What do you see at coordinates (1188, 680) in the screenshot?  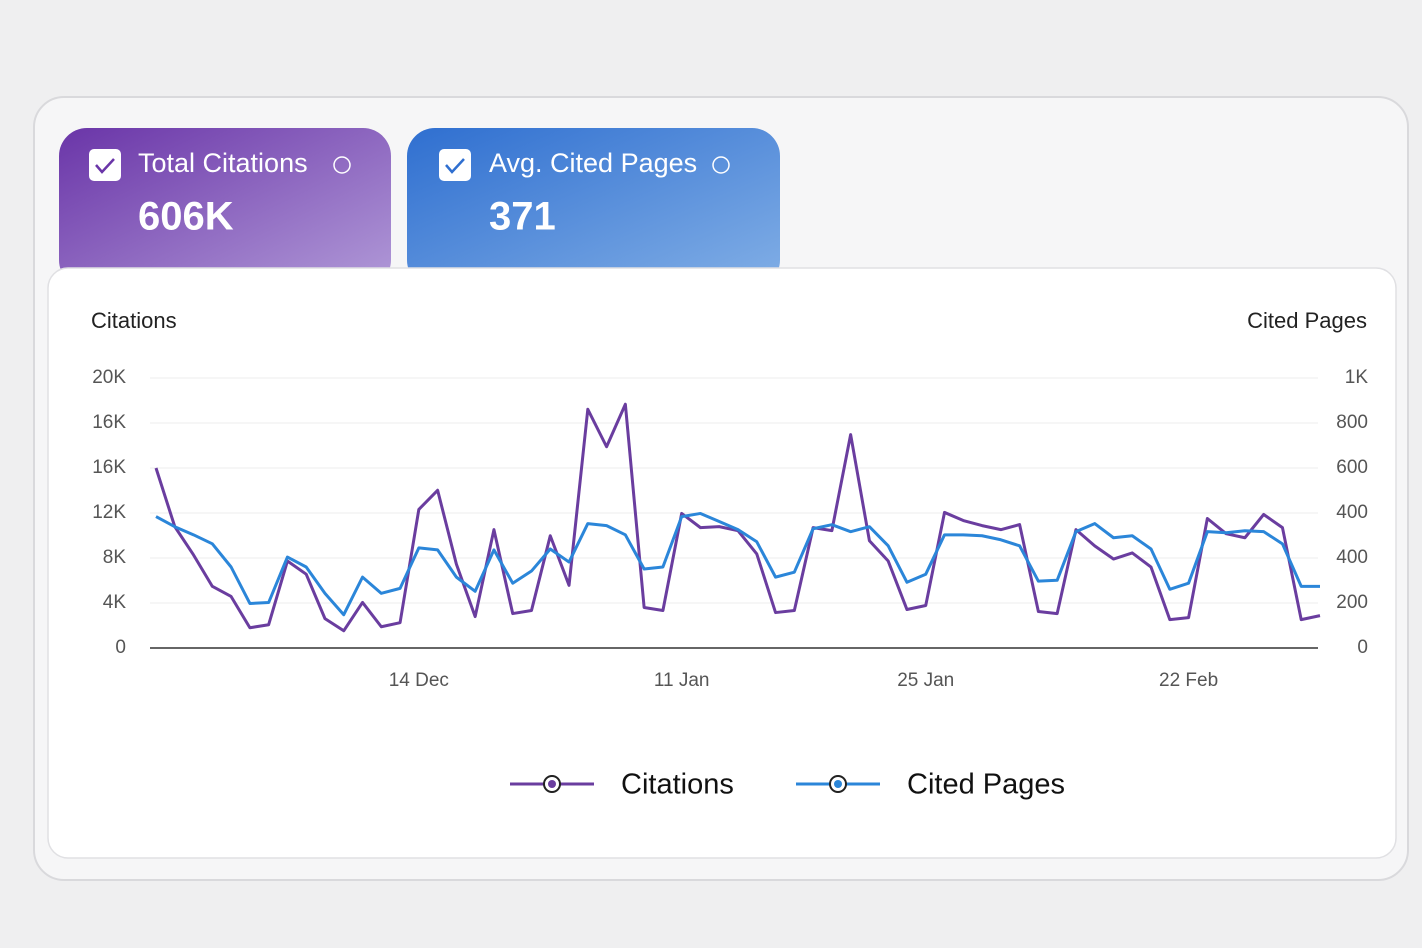 I see `x-tick-label: 22 Feb` at bounding box center [1188, 680].